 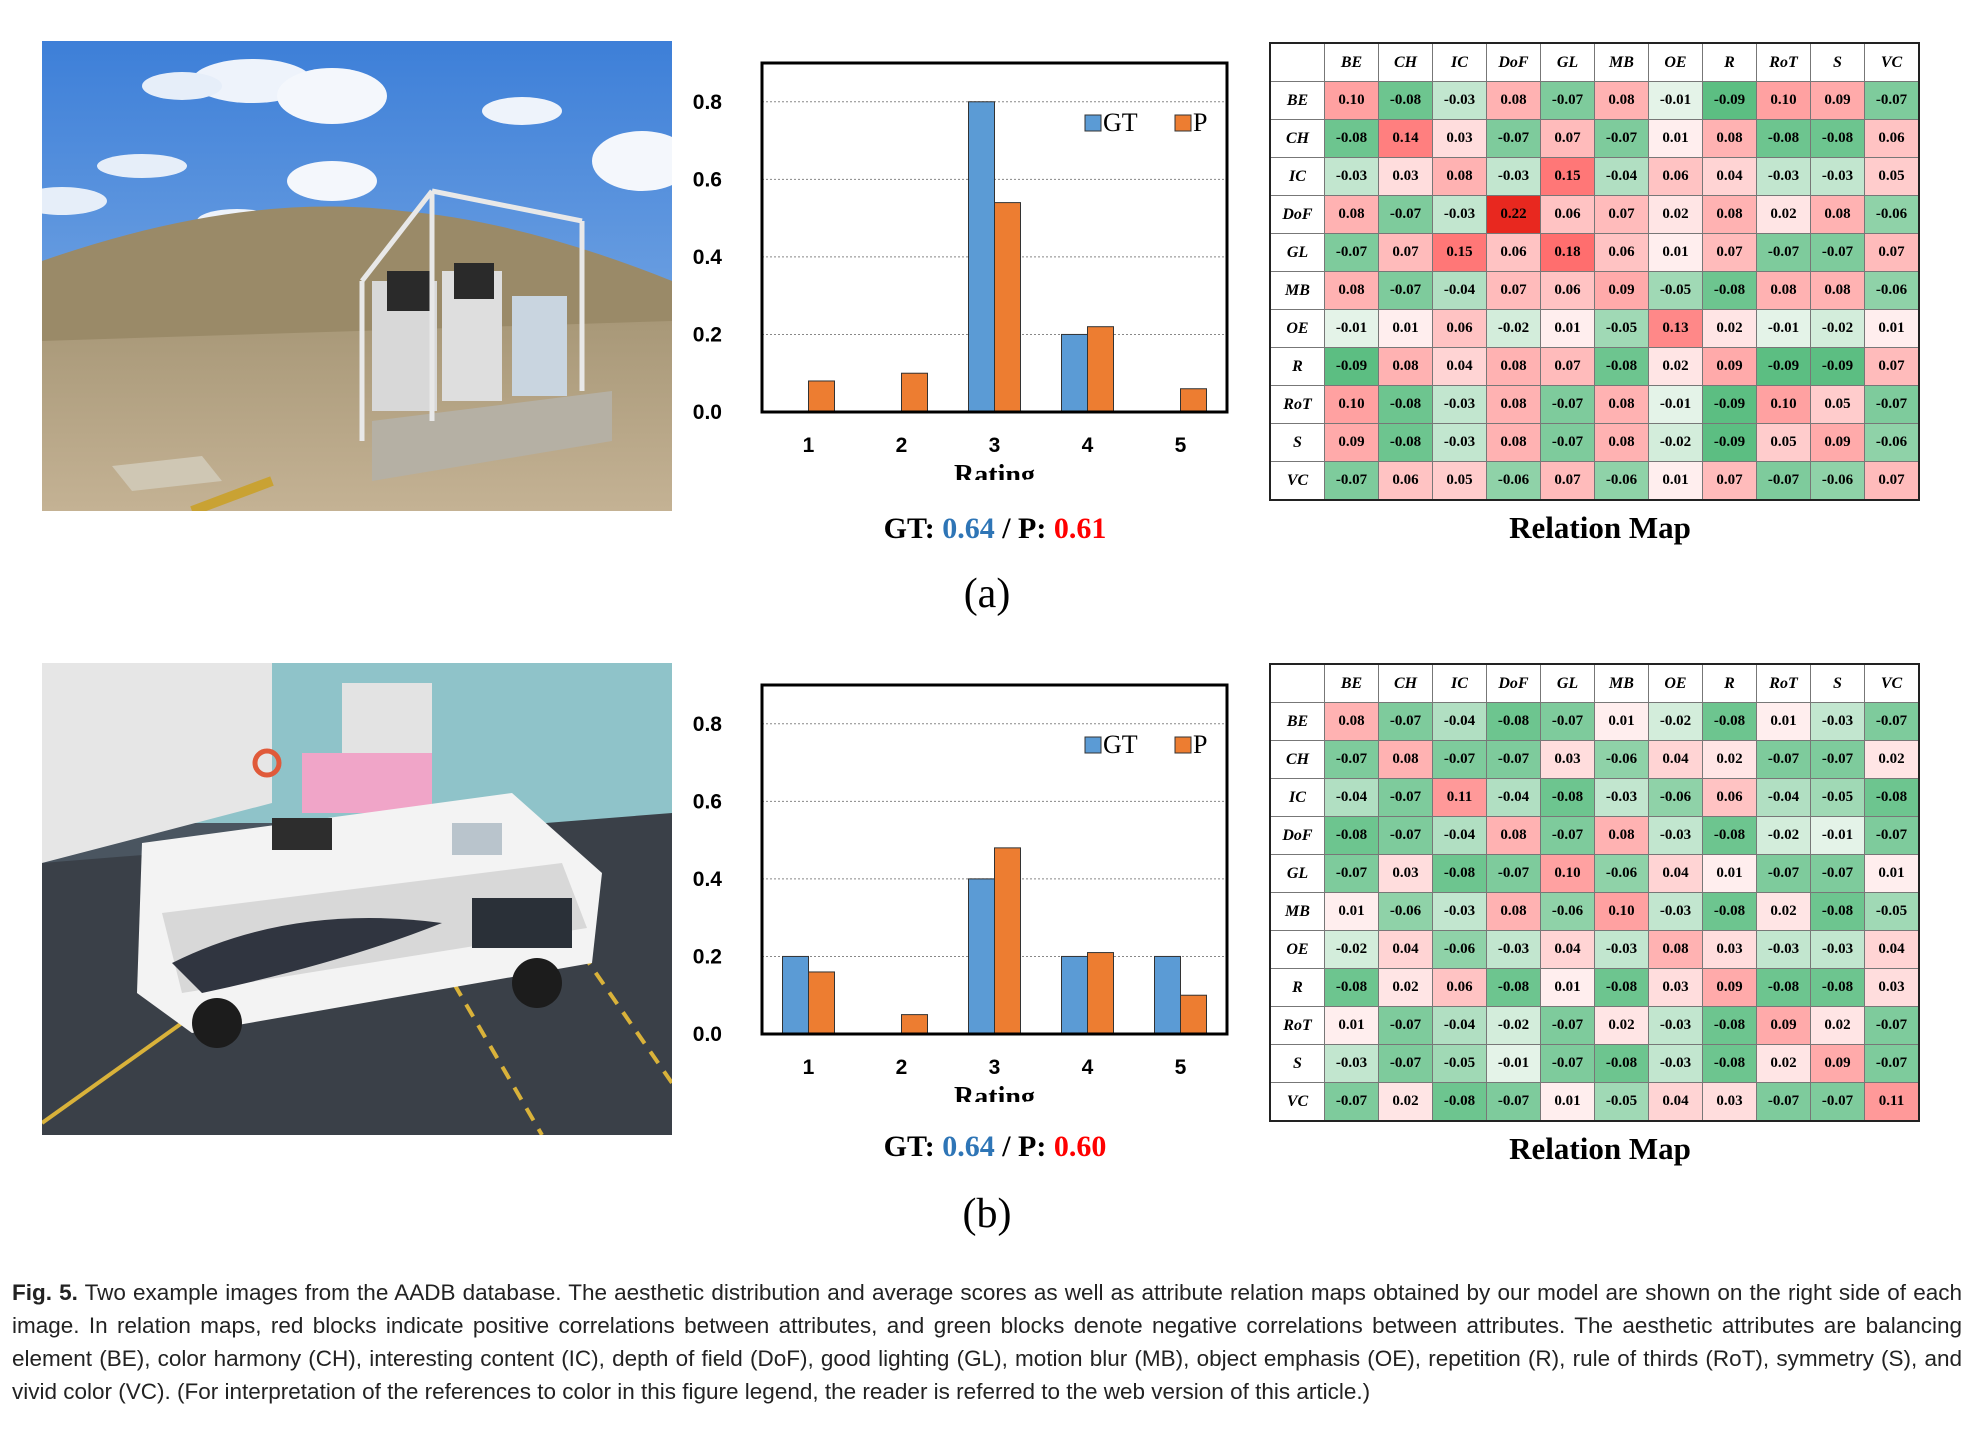 I want to click on plot-frame, so click(x=994, y=859).